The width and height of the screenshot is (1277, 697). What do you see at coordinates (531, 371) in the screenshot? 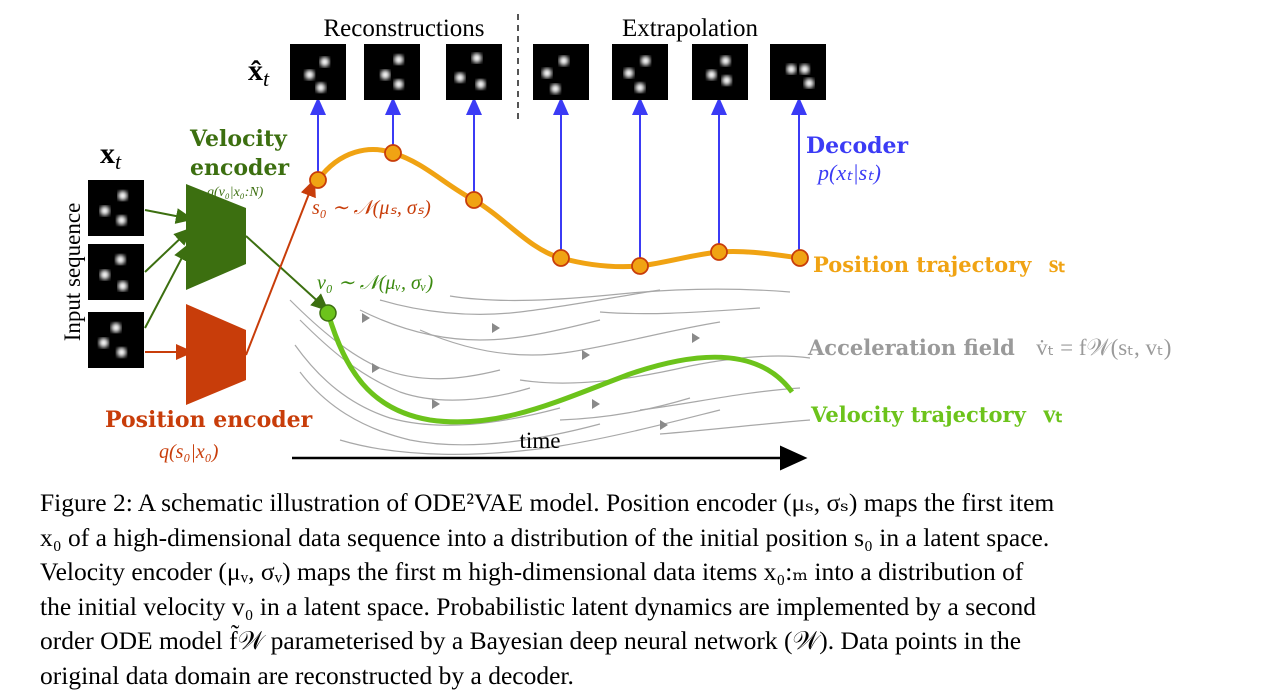
I see `field-arrowheads` at bounding box center [531, 371].